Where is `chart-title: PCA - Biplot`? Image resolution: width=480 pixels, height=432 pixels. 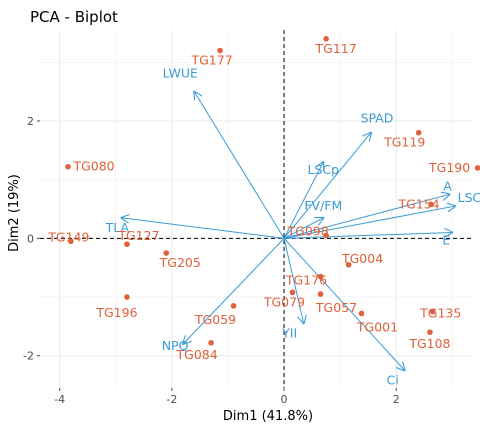 chart-title: PCA - Biplot is located at coordinates (74, 17).